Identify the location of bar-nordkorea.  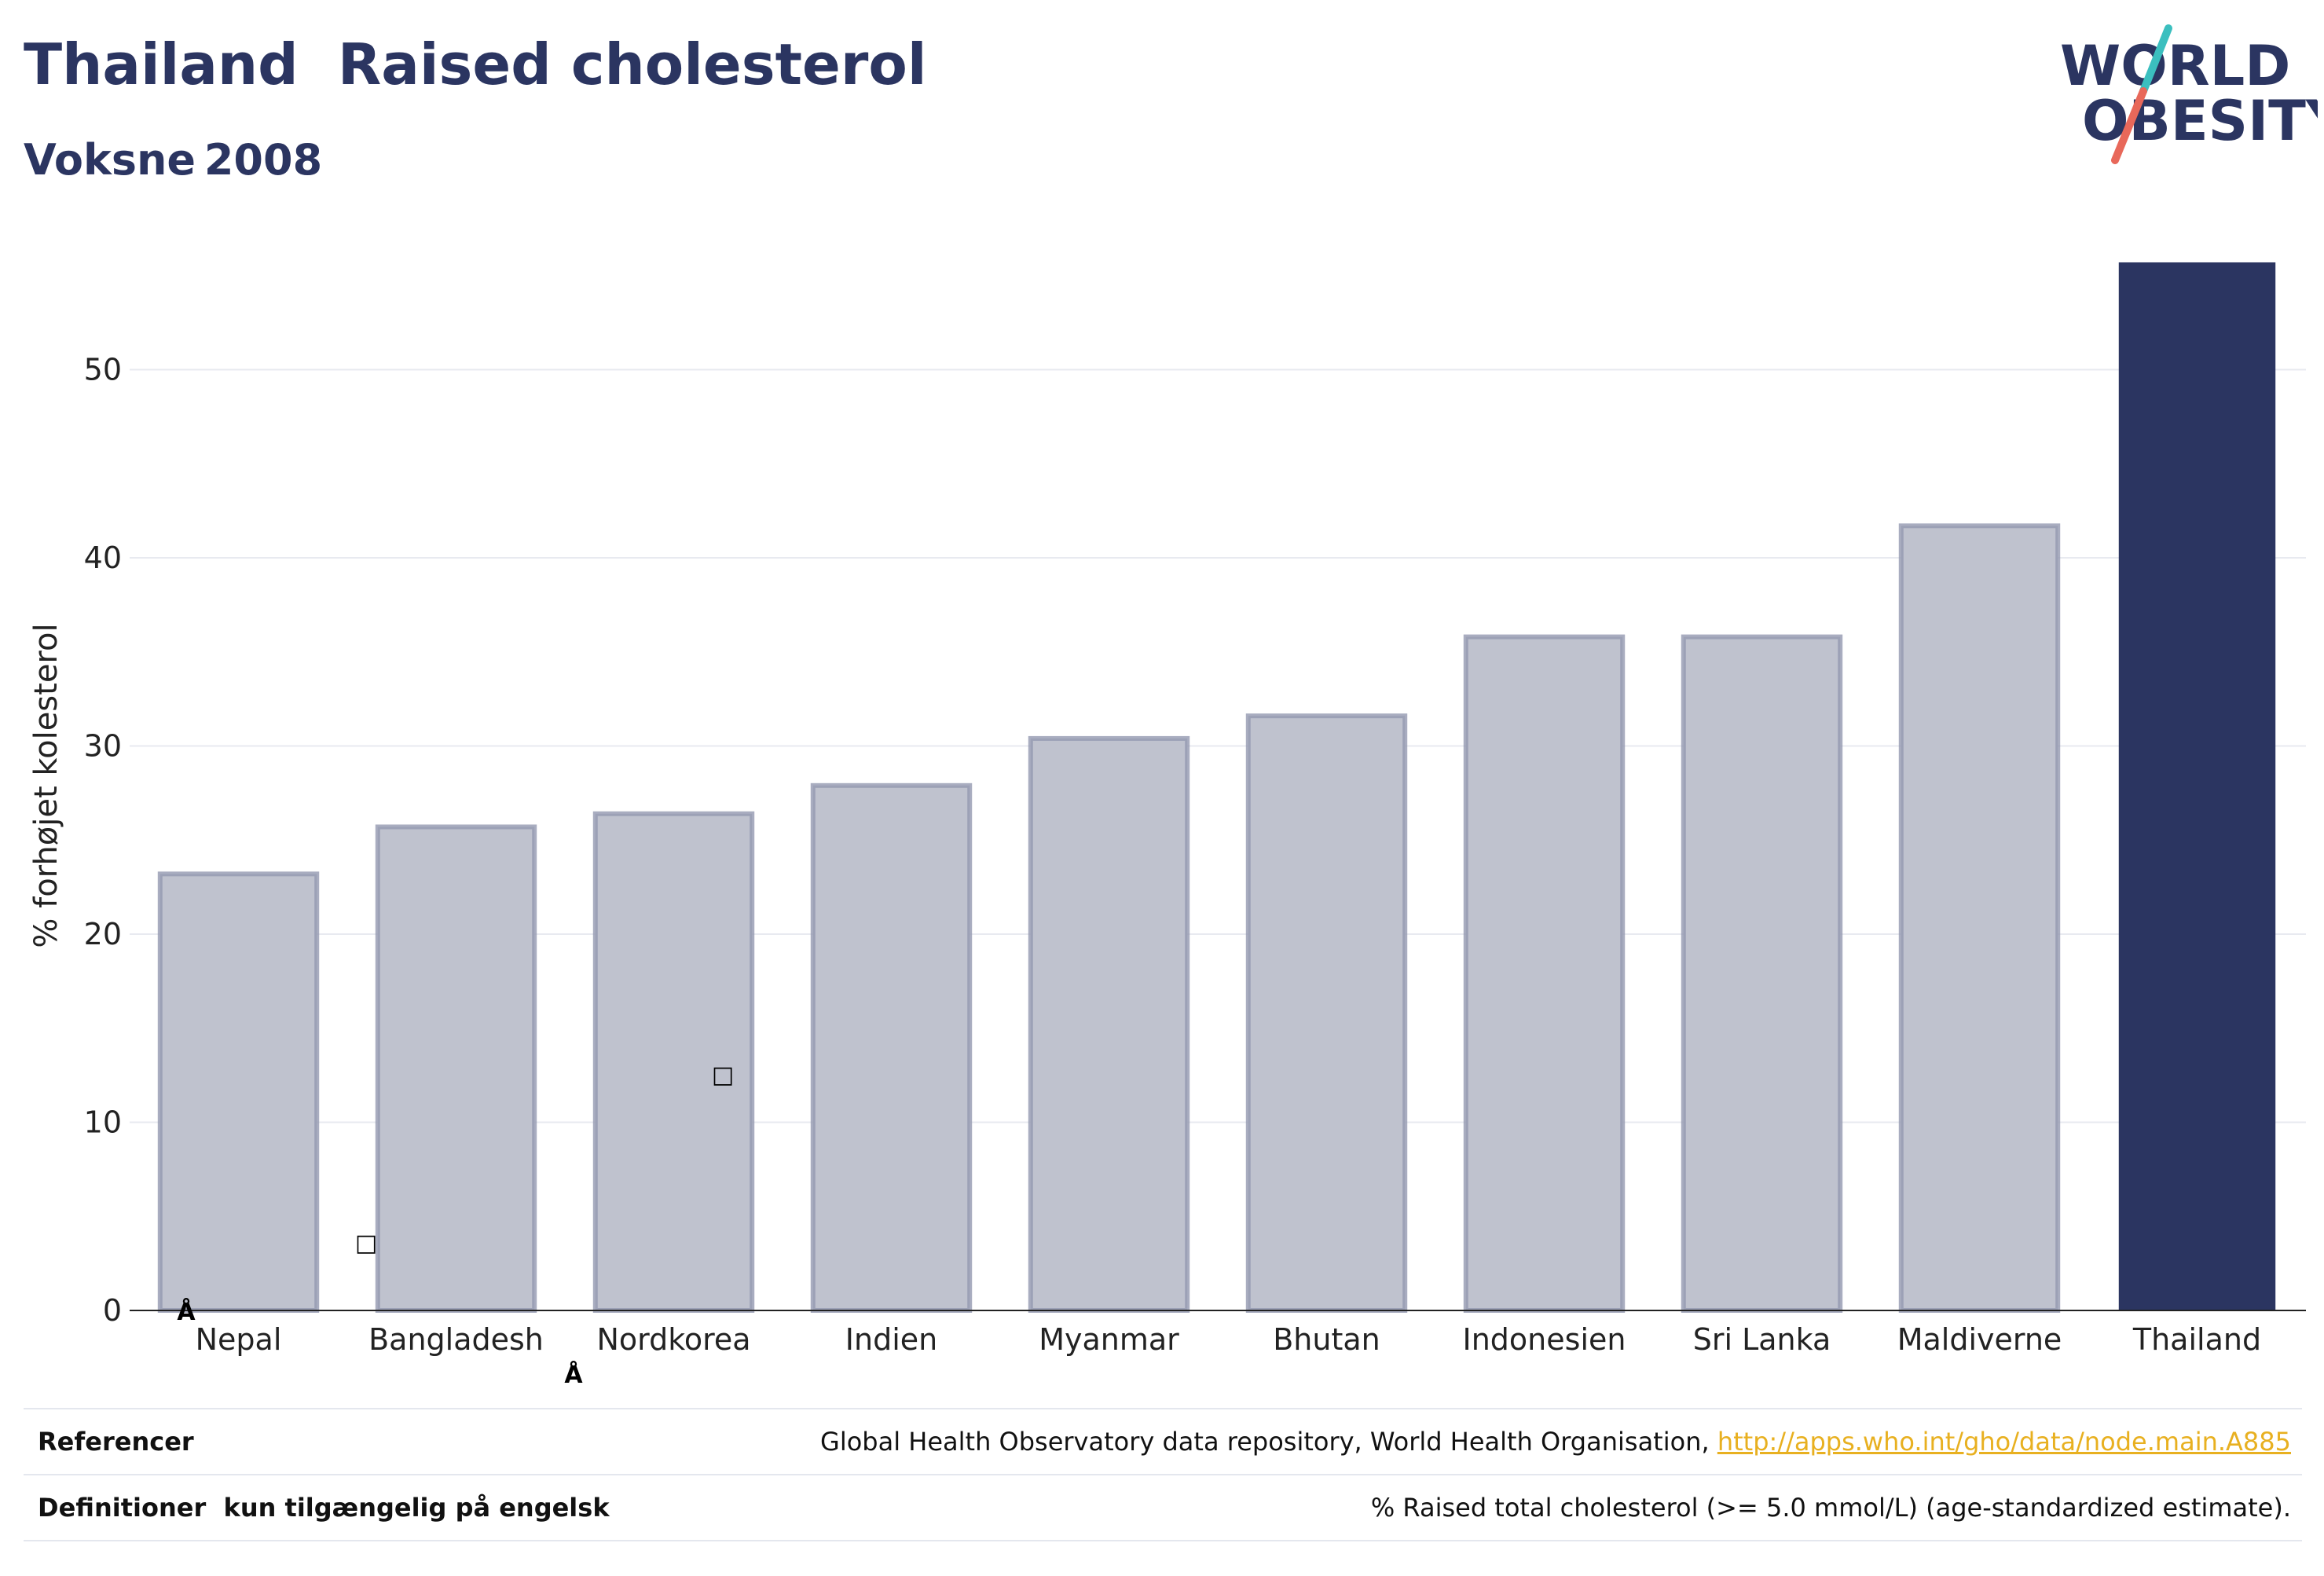
(673, 1062).